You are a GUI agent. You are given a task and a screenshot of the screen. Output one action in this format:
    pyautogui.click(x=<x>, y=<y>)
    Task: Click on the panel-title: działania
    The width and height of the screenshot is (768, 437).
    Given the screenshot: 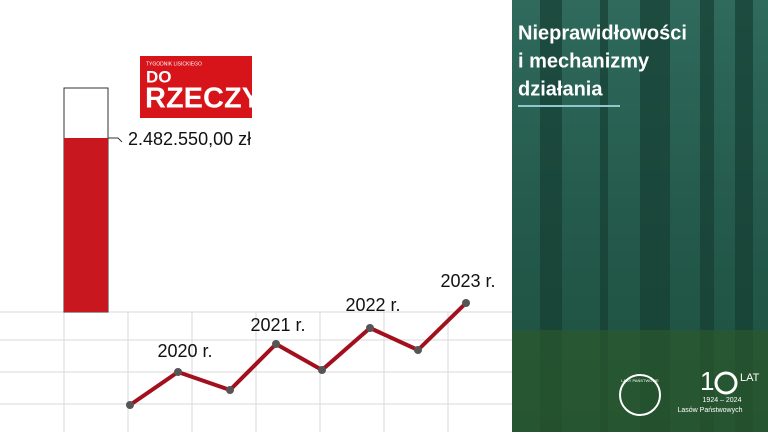 What is the action you would take?
    pyautogui.click(x=560, y=89)
    